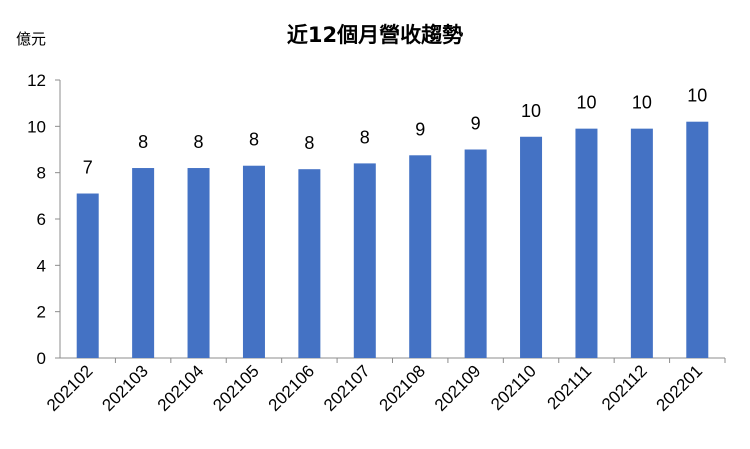 Image resolution: width=750 pixels, height=449 pixels. Describe the element at coordinates (41, 173) in the screenshot. I see `y-tick-label: 8` at that location.